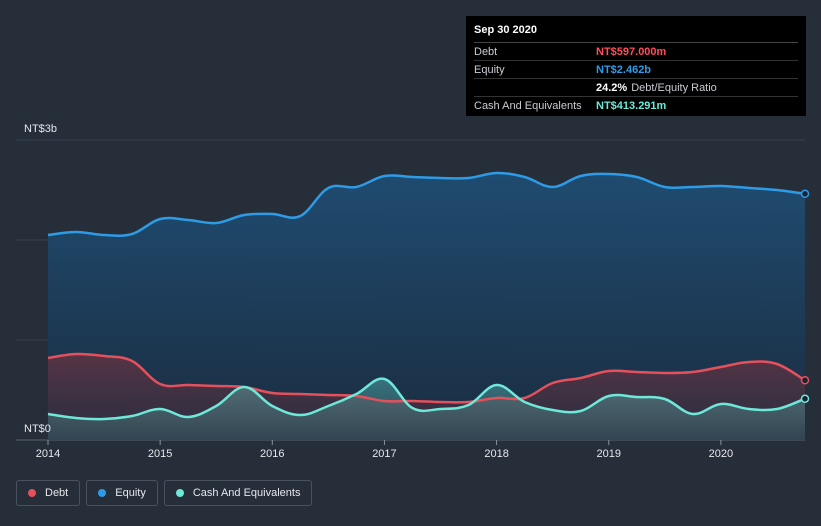  I want to click on chart-legend: Debt Equity Cash And Equivalents, so click(164, 493).